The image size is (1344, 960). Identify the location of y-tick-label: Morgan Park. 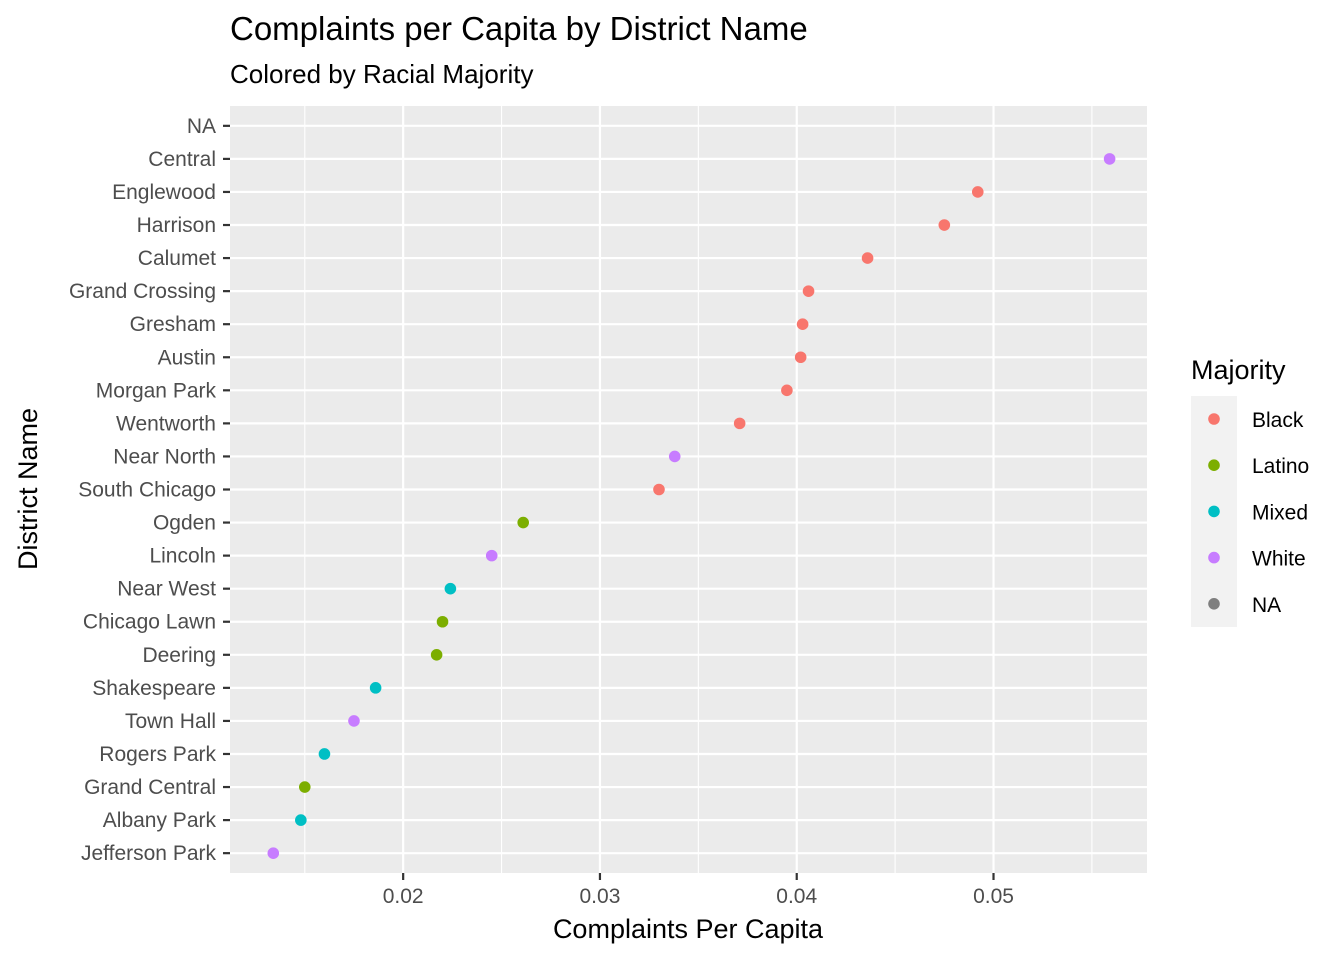
(156, 390).